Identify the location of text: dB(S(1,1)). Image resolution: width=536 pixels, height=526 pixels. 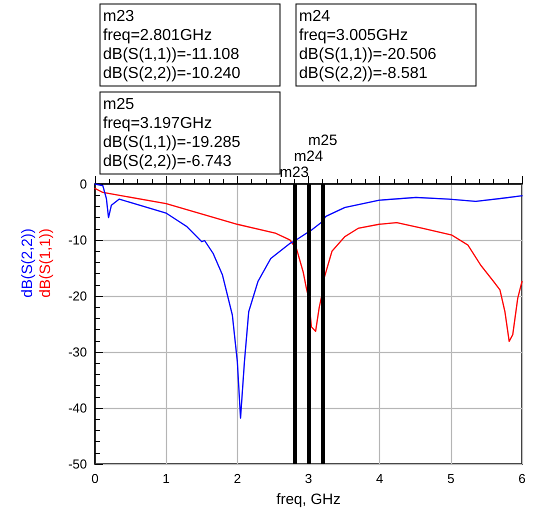
(45, 263).